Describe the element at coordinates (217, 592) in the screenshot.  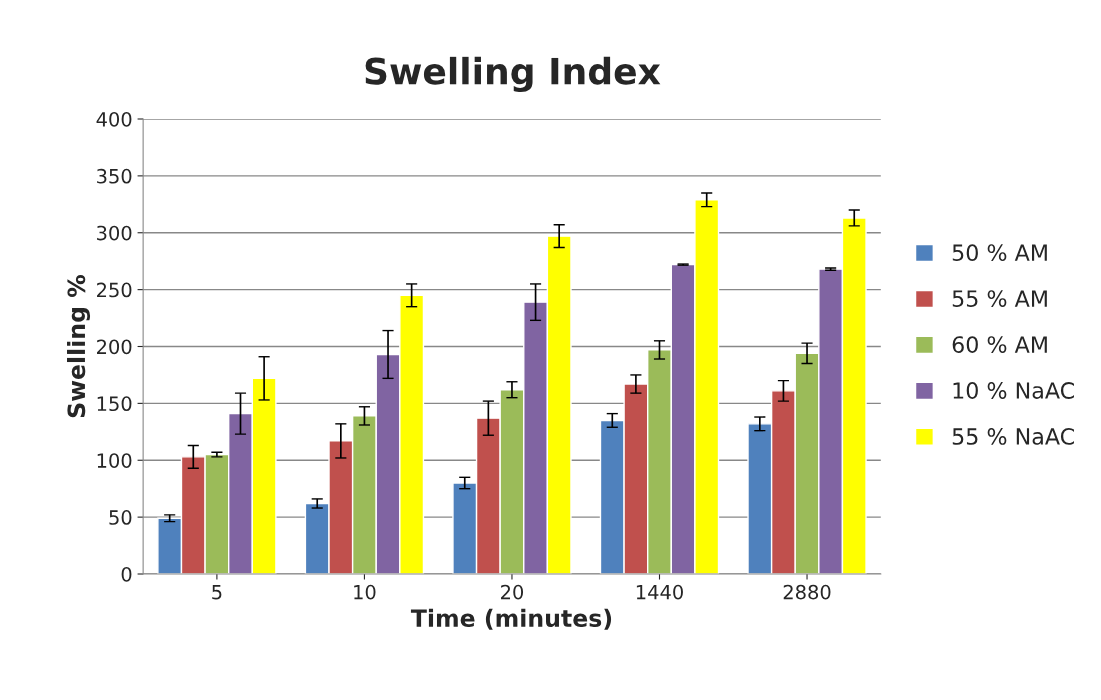
I see `x-tick-label: 5` at that location.